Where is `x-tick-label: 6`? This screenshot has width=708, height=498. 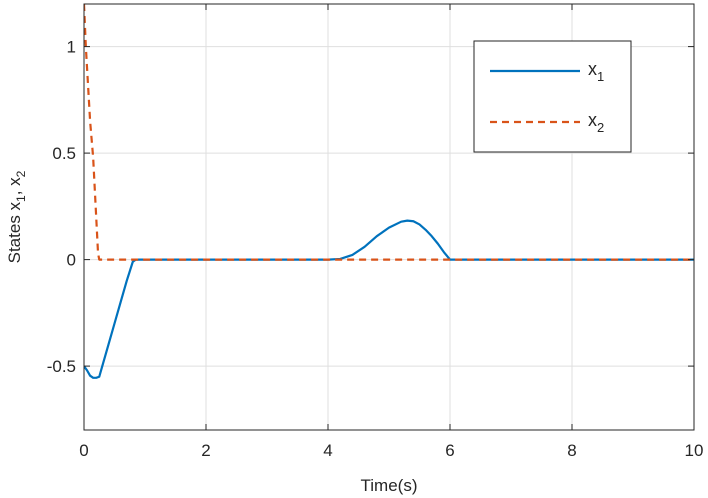
x-tick-label: 6 is located at coordinates (449, 450).